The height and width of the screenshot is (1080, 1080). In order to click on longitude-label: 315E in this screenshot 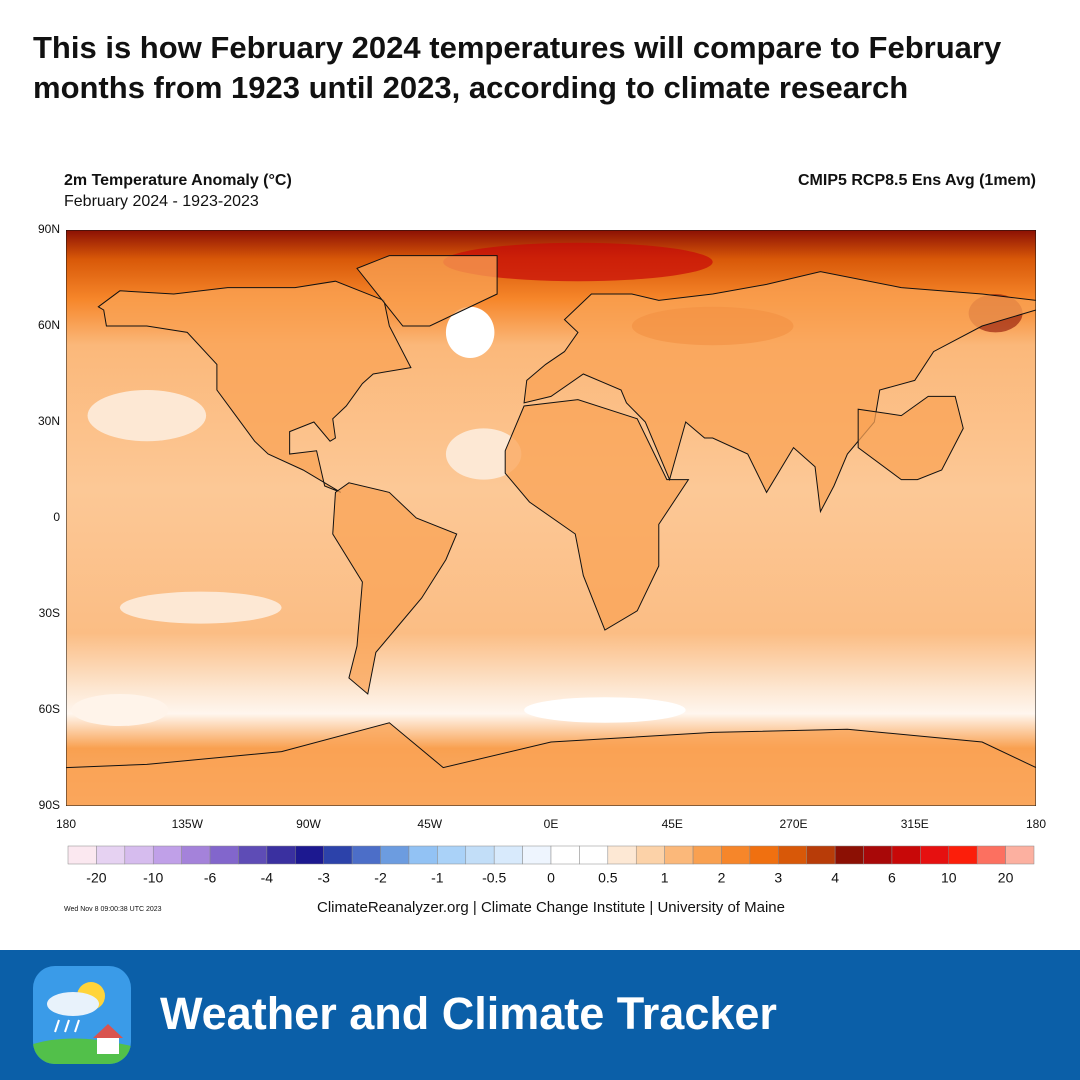, I will do `click(915, 824)`.